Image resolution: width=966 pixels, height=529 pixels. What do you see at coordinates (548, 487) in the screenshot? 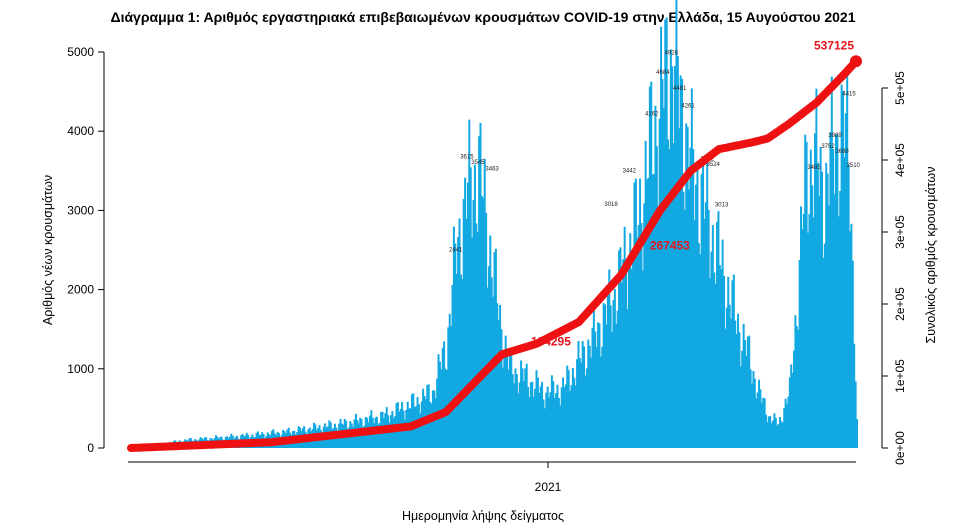
I see `x-tick-label: 2021` at bounding box center [548, 487].